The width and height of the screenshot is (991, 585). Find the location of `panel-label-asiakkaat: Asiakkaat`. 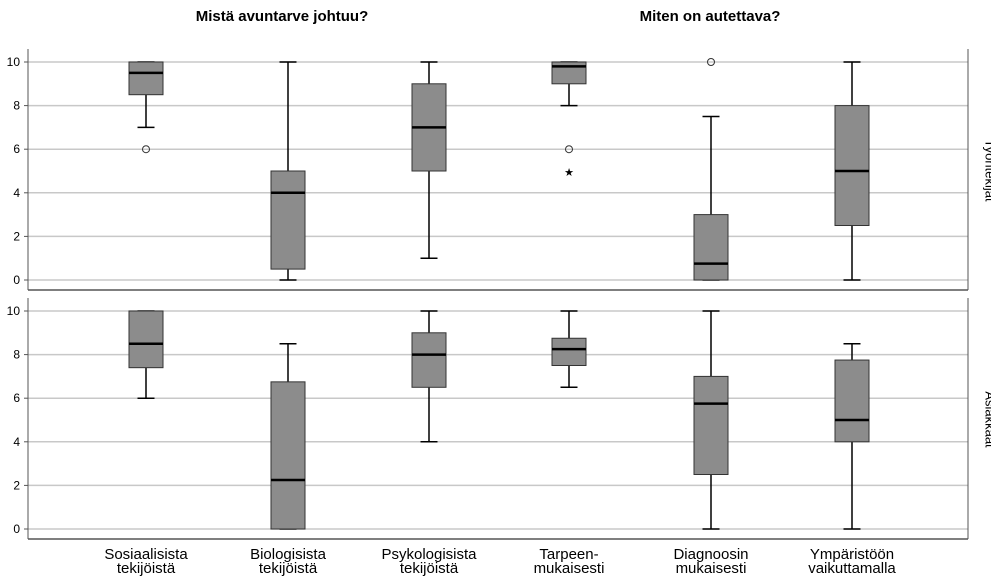

panel-label-asiakkaat: Asiakkaat is located at coordinates (986, 419).